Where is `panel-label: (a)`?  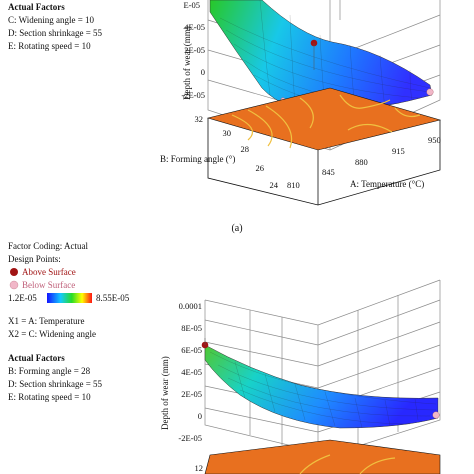
panel-label: (a) is located at coordinates (236, 228).